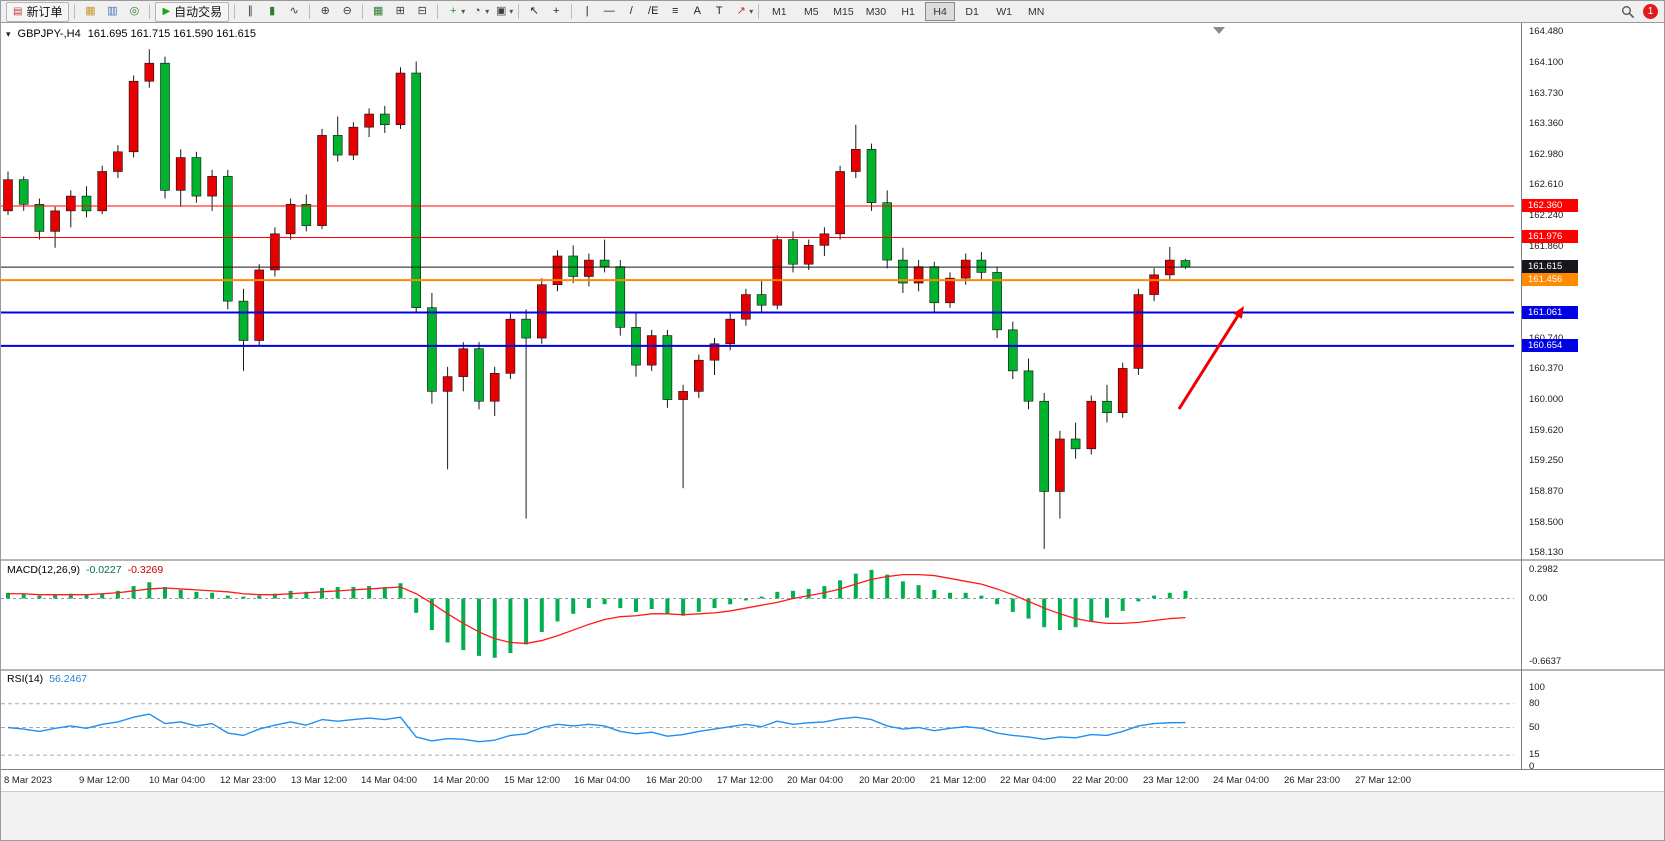  What do you see at coordinates (761, 615) in the screenshot?
I see `macd-plot` at bounding box center [761, 615].